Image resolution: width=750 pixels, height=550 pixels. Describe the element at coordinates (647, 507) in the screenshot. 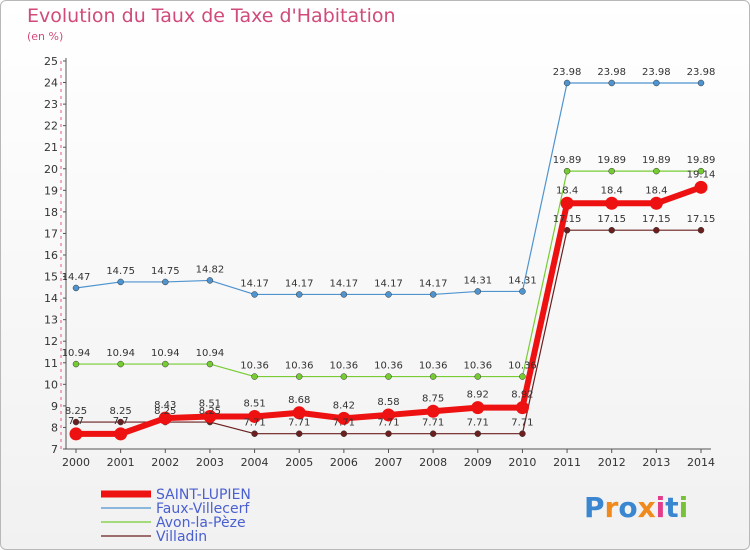

I see `logo-letter: x` at that location.